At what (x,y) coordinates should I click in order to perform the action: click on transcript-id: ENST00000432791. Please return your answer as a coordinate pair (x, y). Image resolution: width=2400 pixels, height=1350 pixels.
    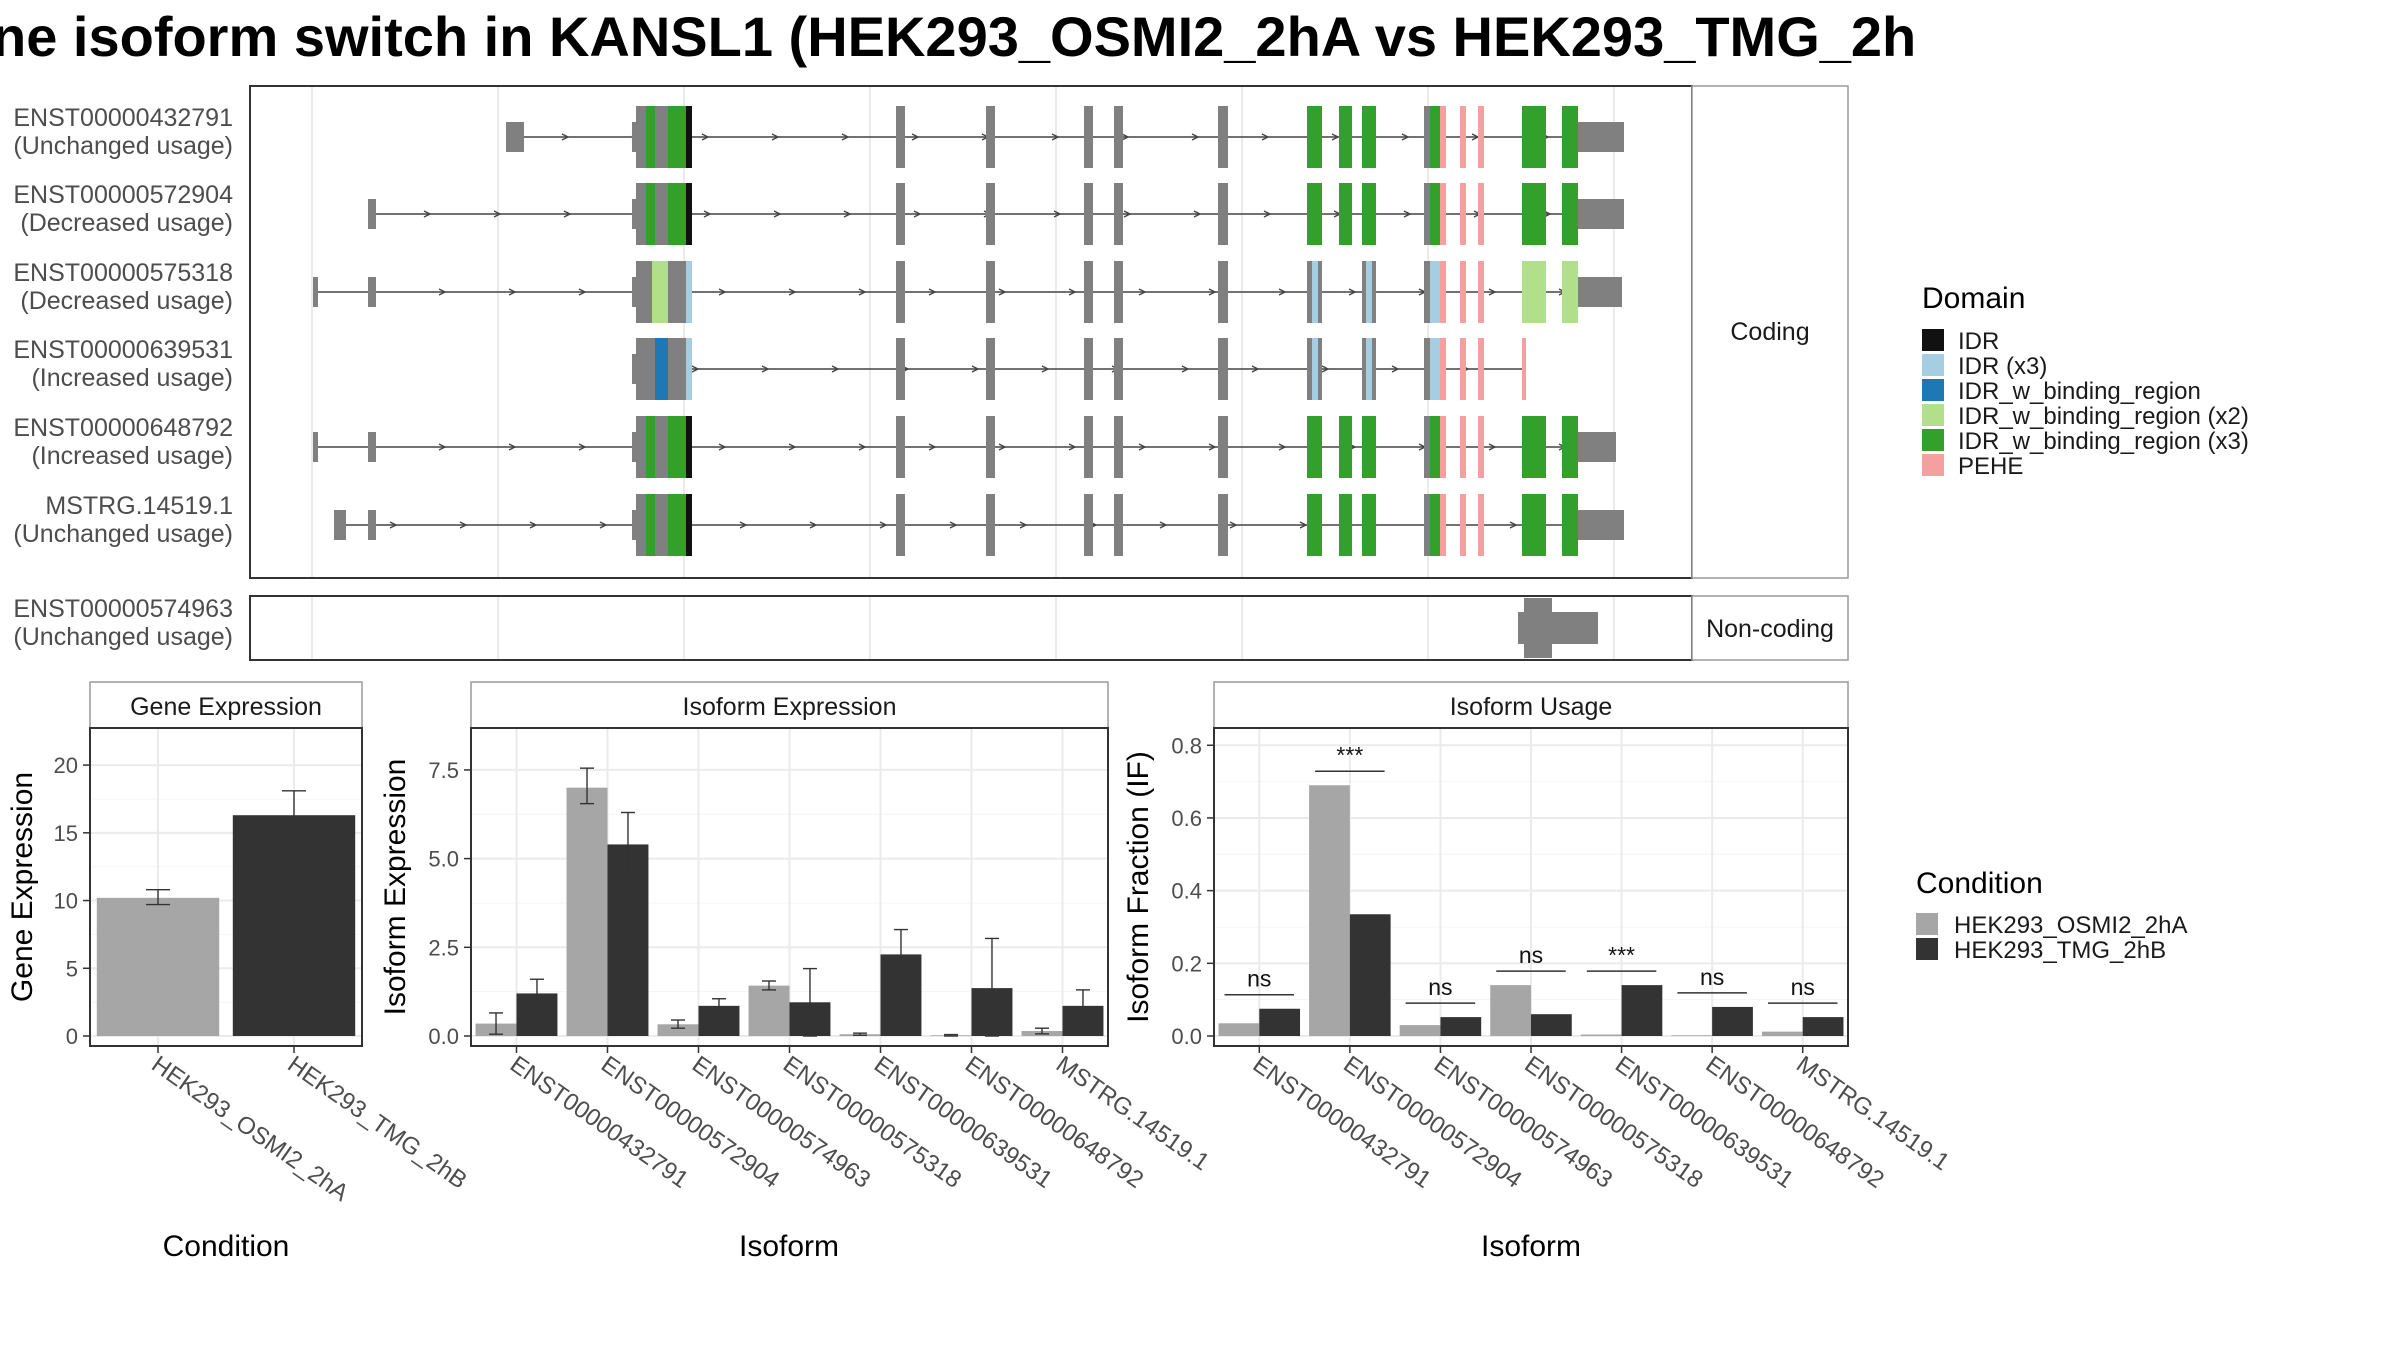
    Looking at the image, I should click on (123, 118).